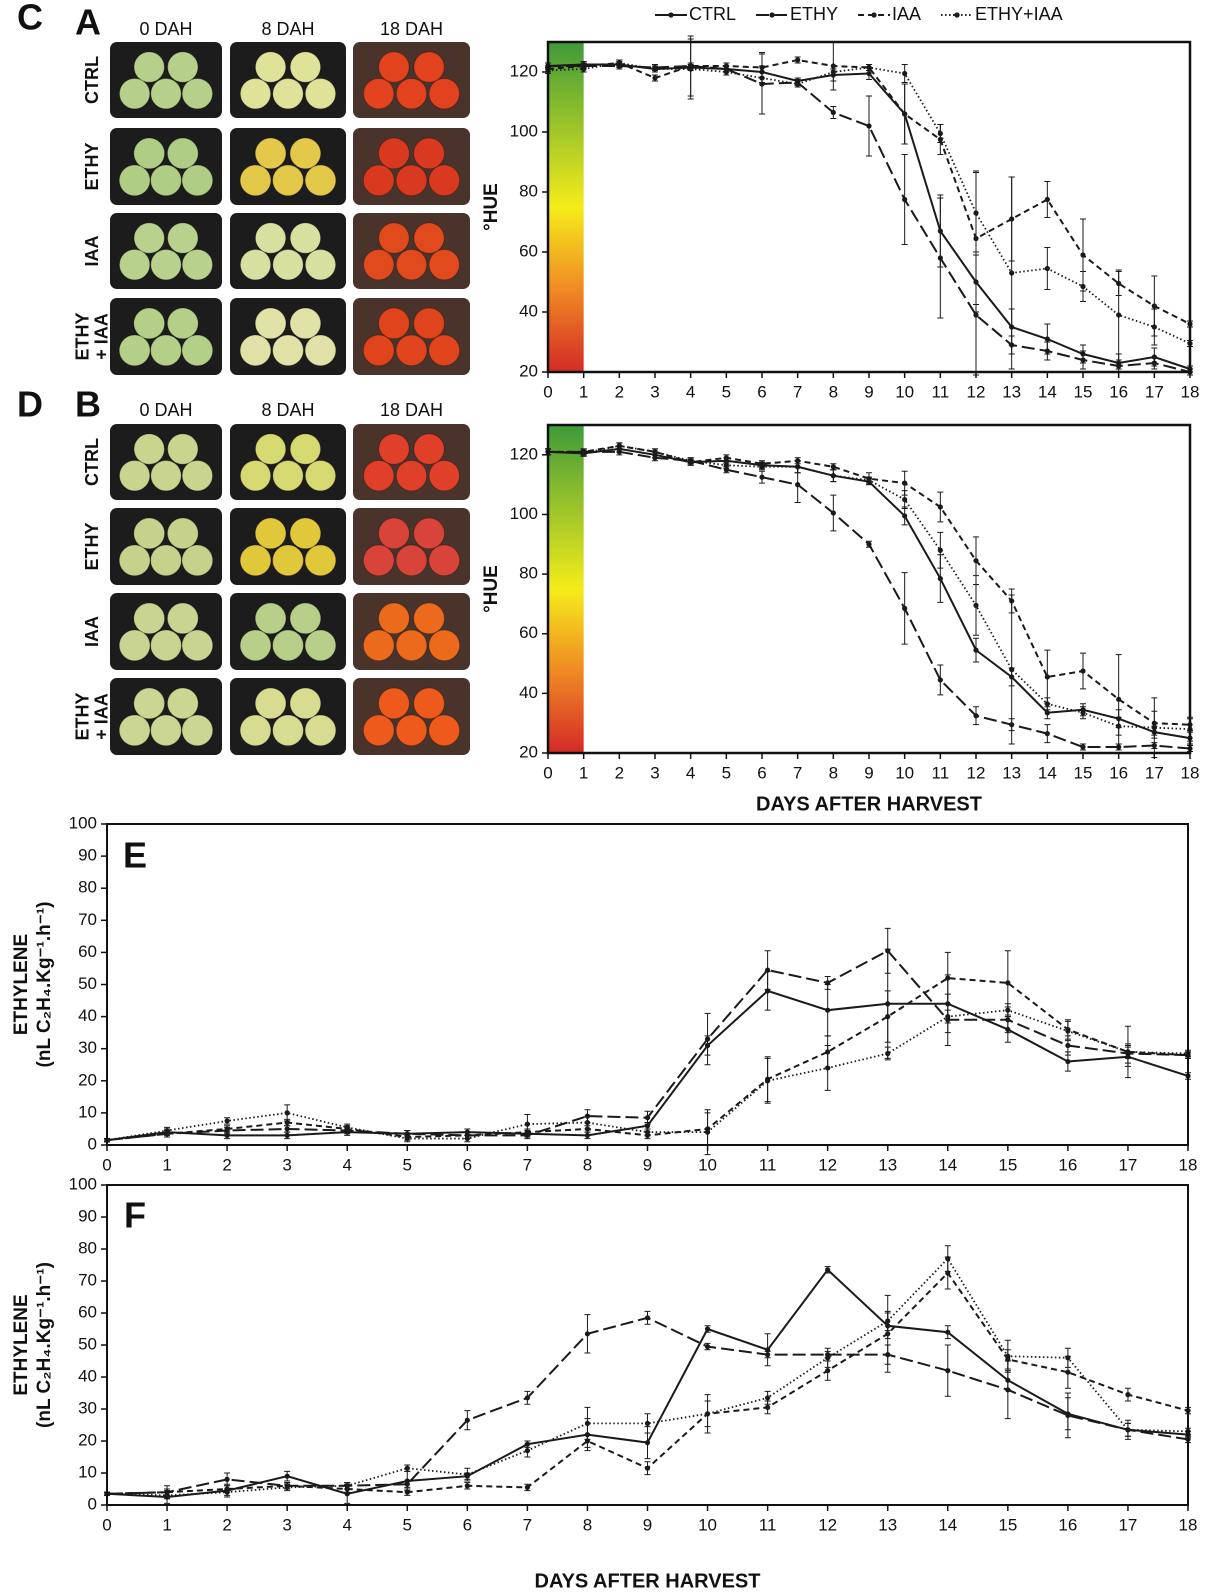 Image resolution: width=1232 pixels, height=1592 pixels. Describe the element at coordinates (619, 391) in the screenshot. I see `x-tick-label: 2` at that location.